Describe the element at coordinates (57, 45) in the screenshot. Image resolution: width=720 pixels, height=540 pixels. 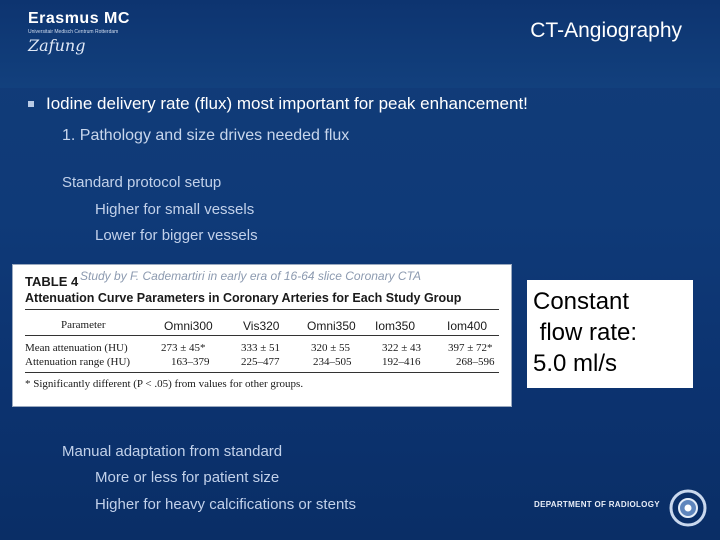
I see `logo-script-text: Zafung` at that location.